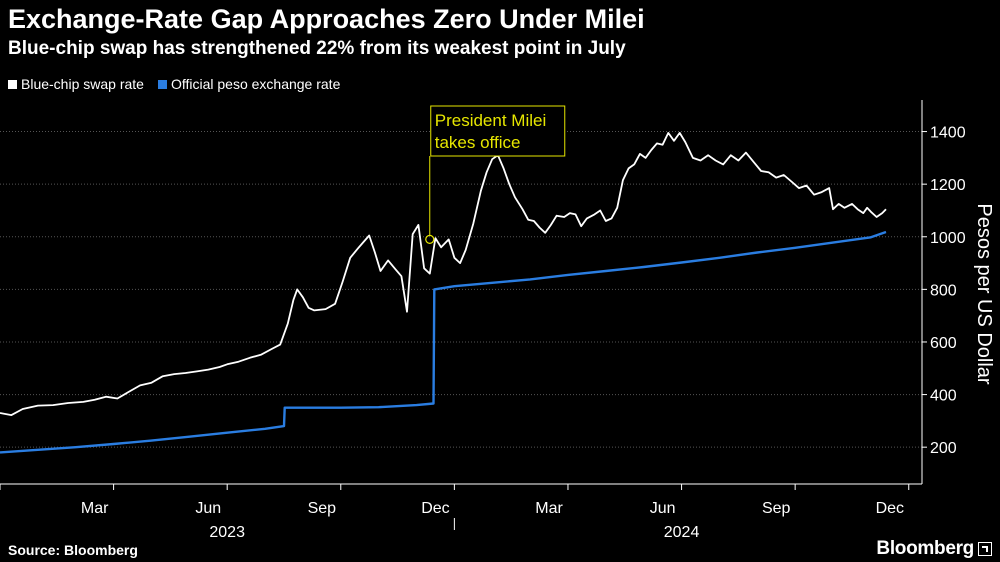  I want to click on x-tick-label-6: Sep, so click(776, 508).